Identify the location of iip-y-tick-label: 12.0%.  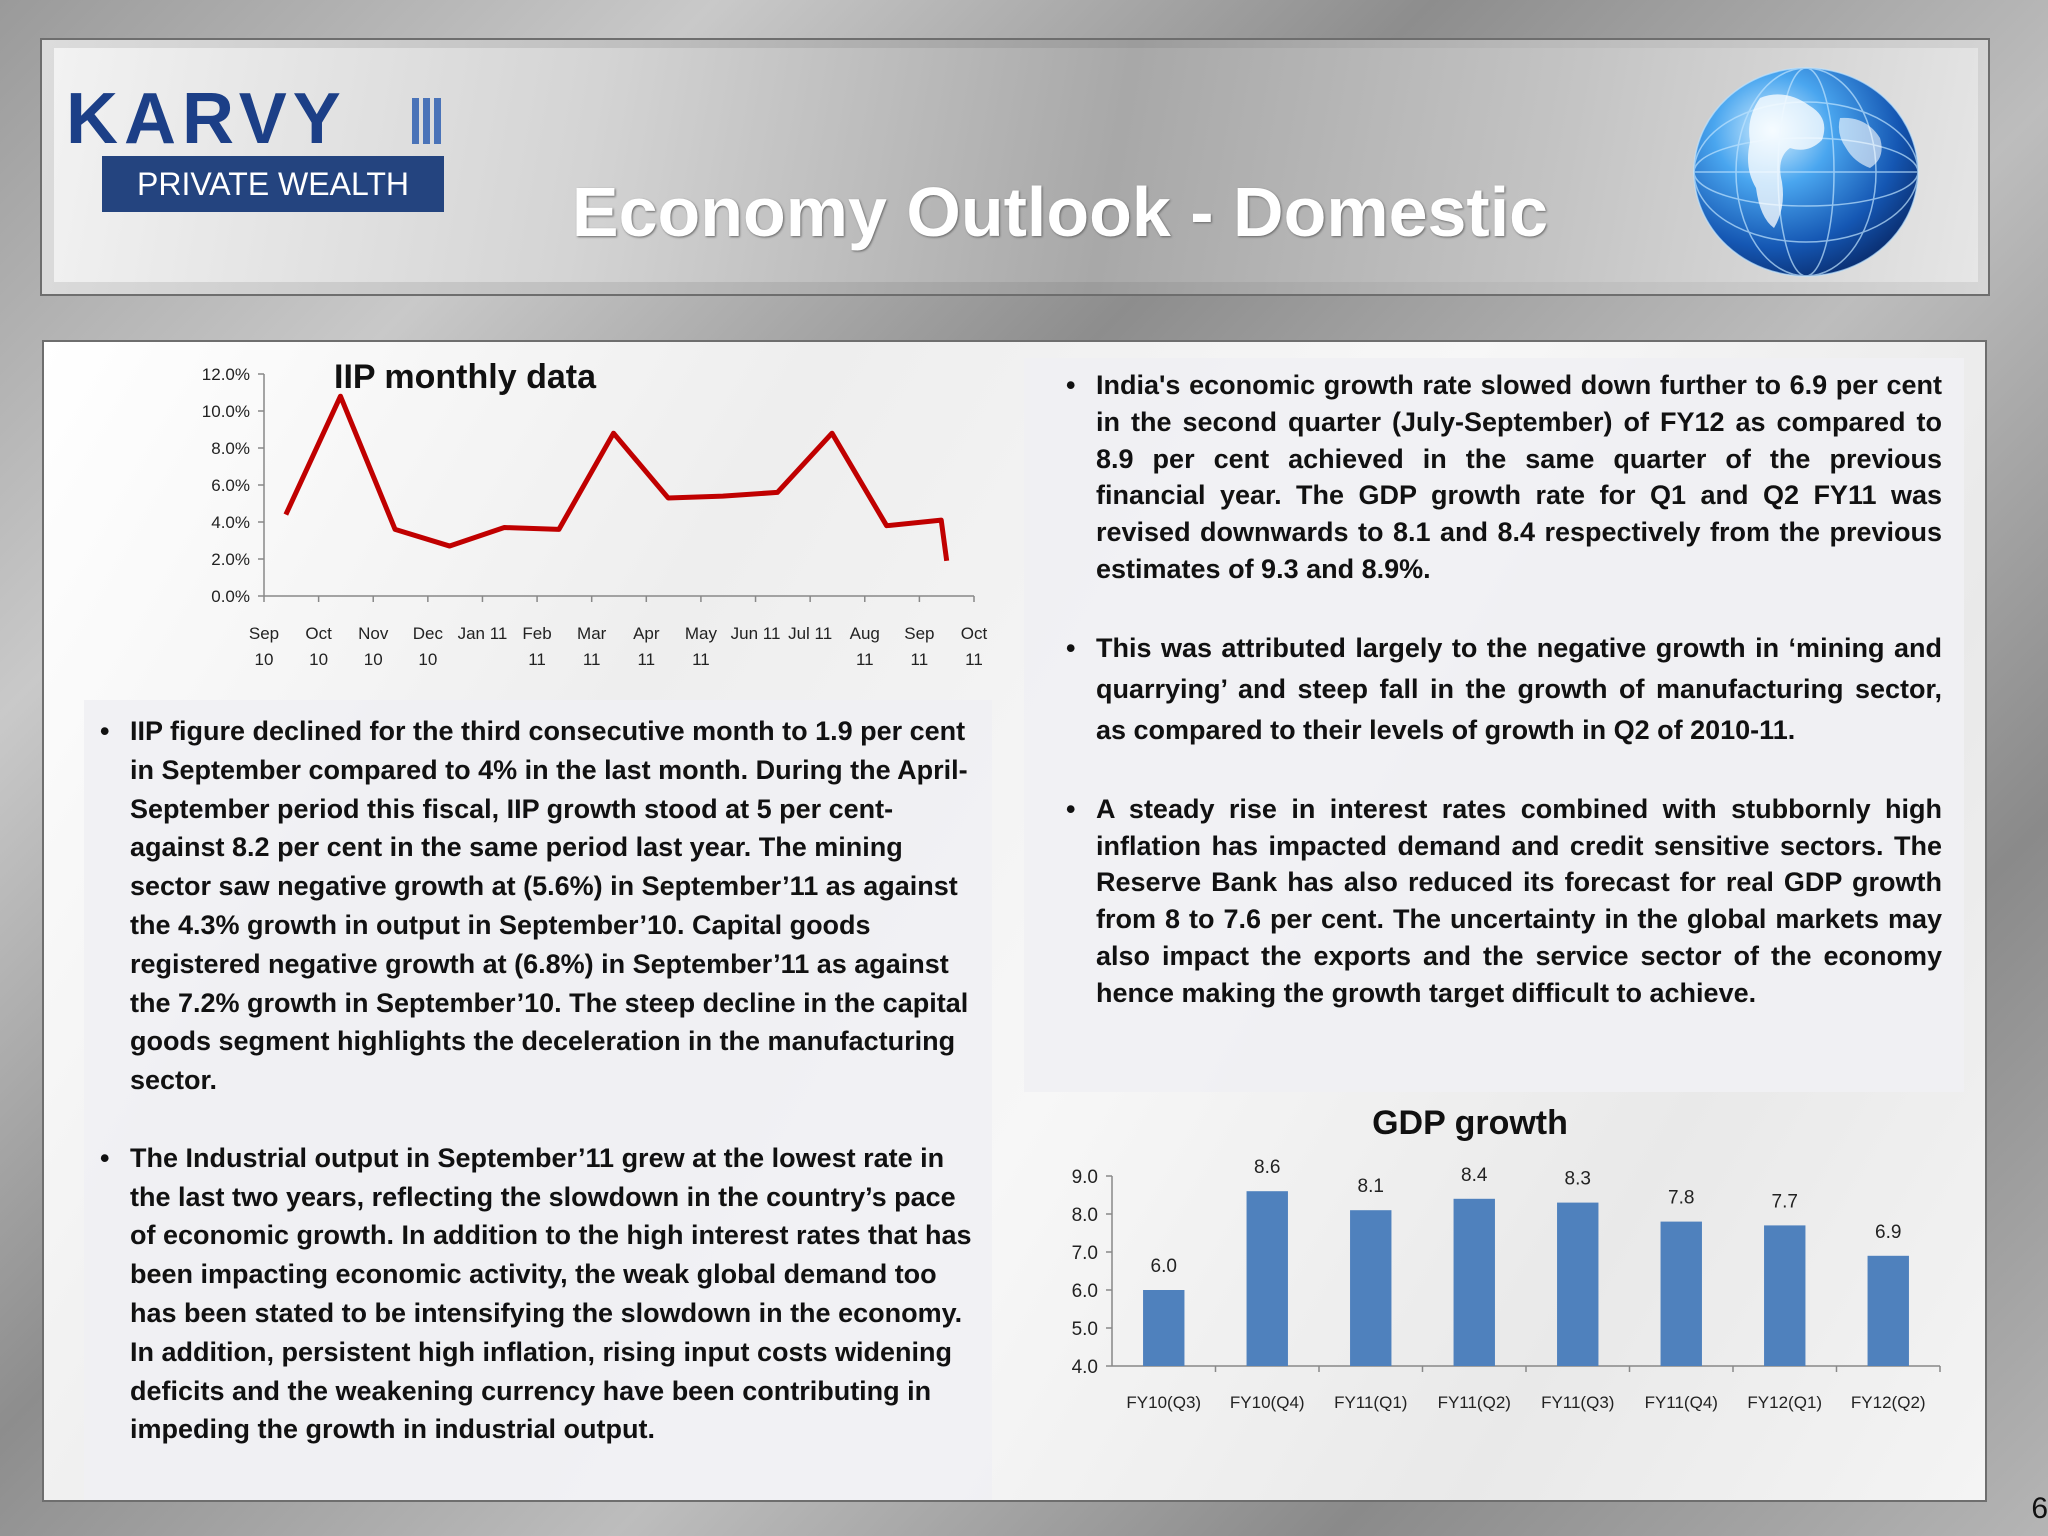
(226, 374).